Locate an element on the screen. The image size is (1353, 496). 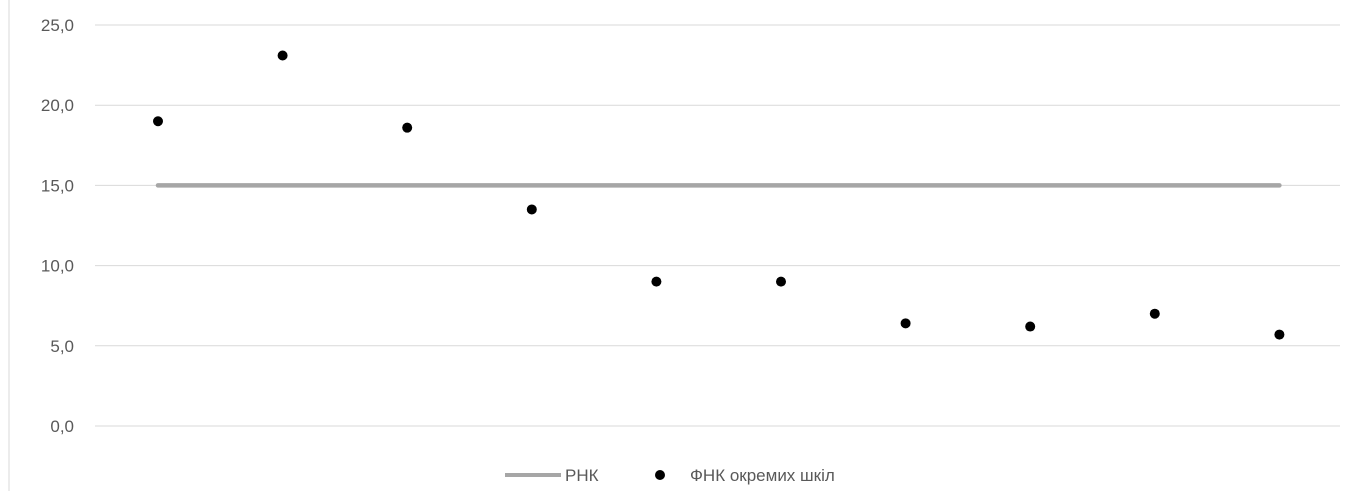
y-tick-label: 15,0 is located at coordinates (57, 185).